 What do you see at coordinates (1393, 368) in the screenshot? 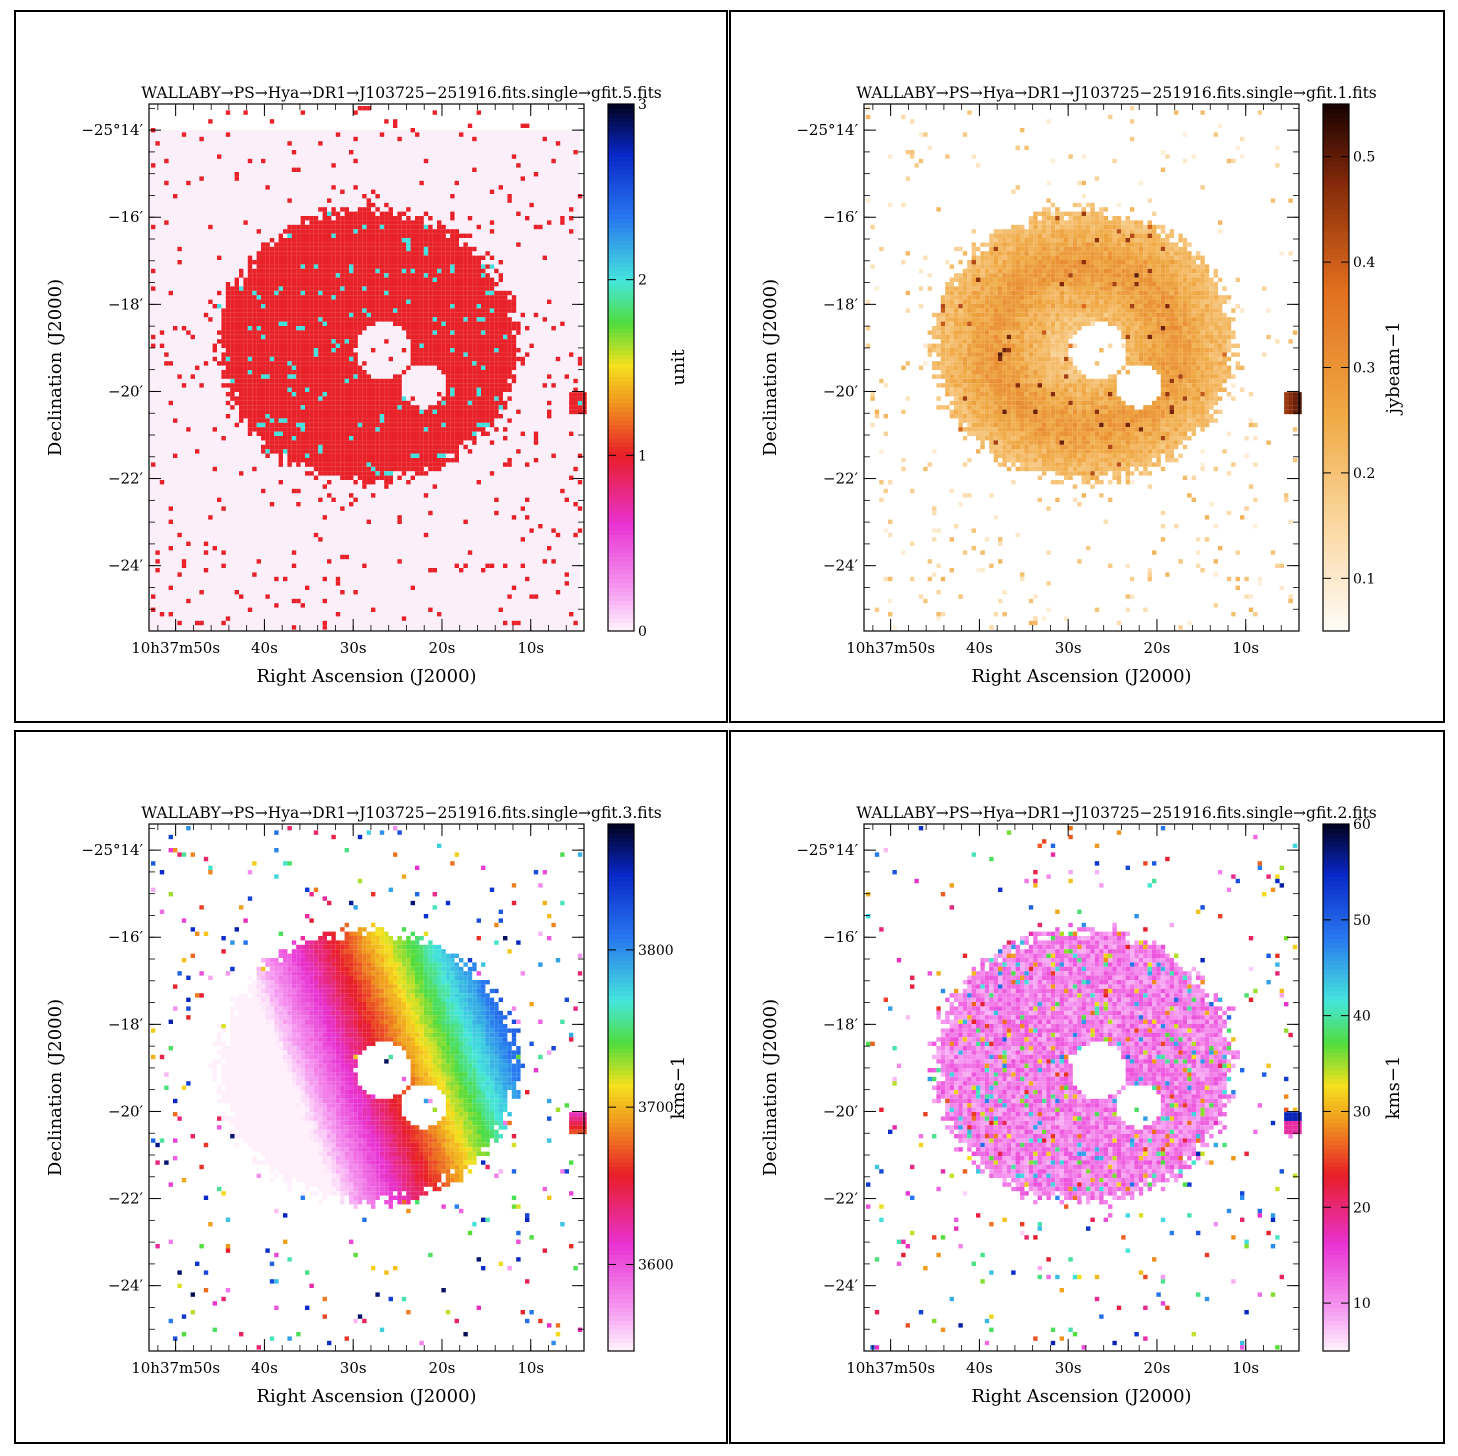
I see `colorbar-label: jybeam−1` at bounding box center [1393, 368].